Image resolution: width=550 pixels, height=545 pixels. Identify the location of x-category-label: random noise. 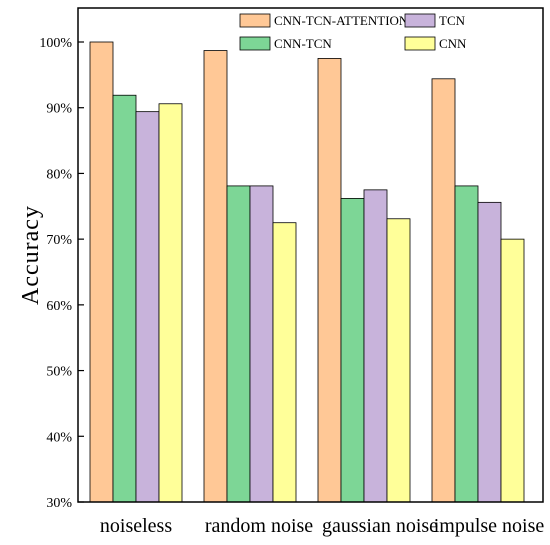
(259, 526).